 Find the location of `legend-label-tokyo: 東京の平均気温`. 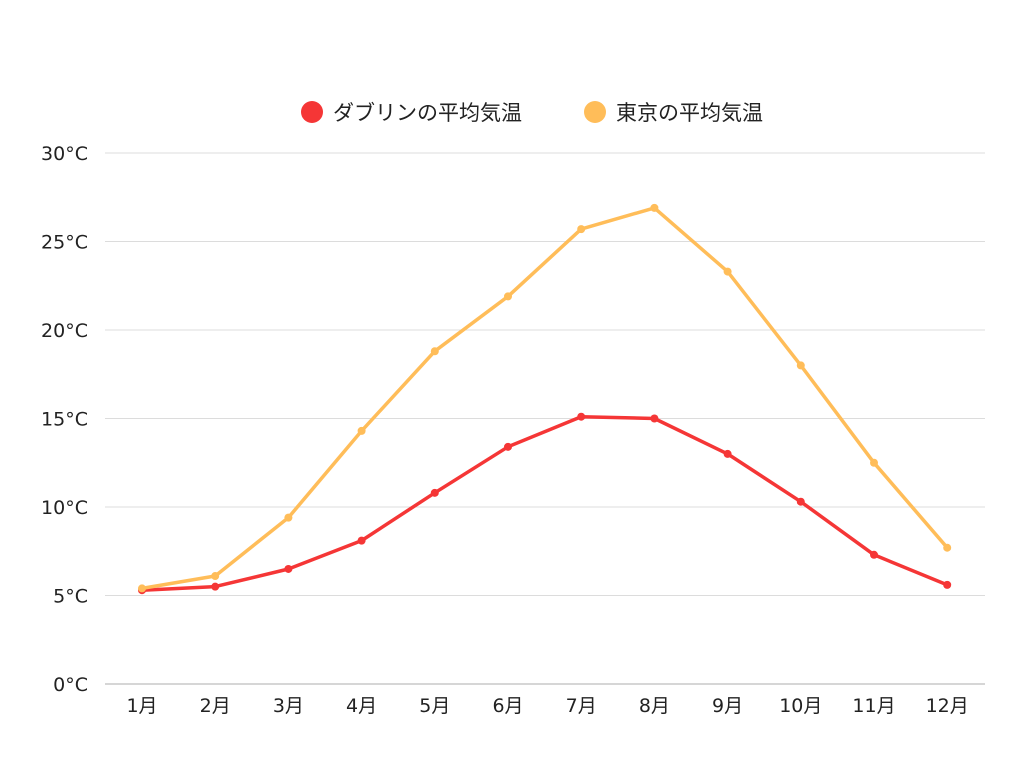

legend-label-tokyo: 東京の平均気温 is located at coordinates (689, 113).